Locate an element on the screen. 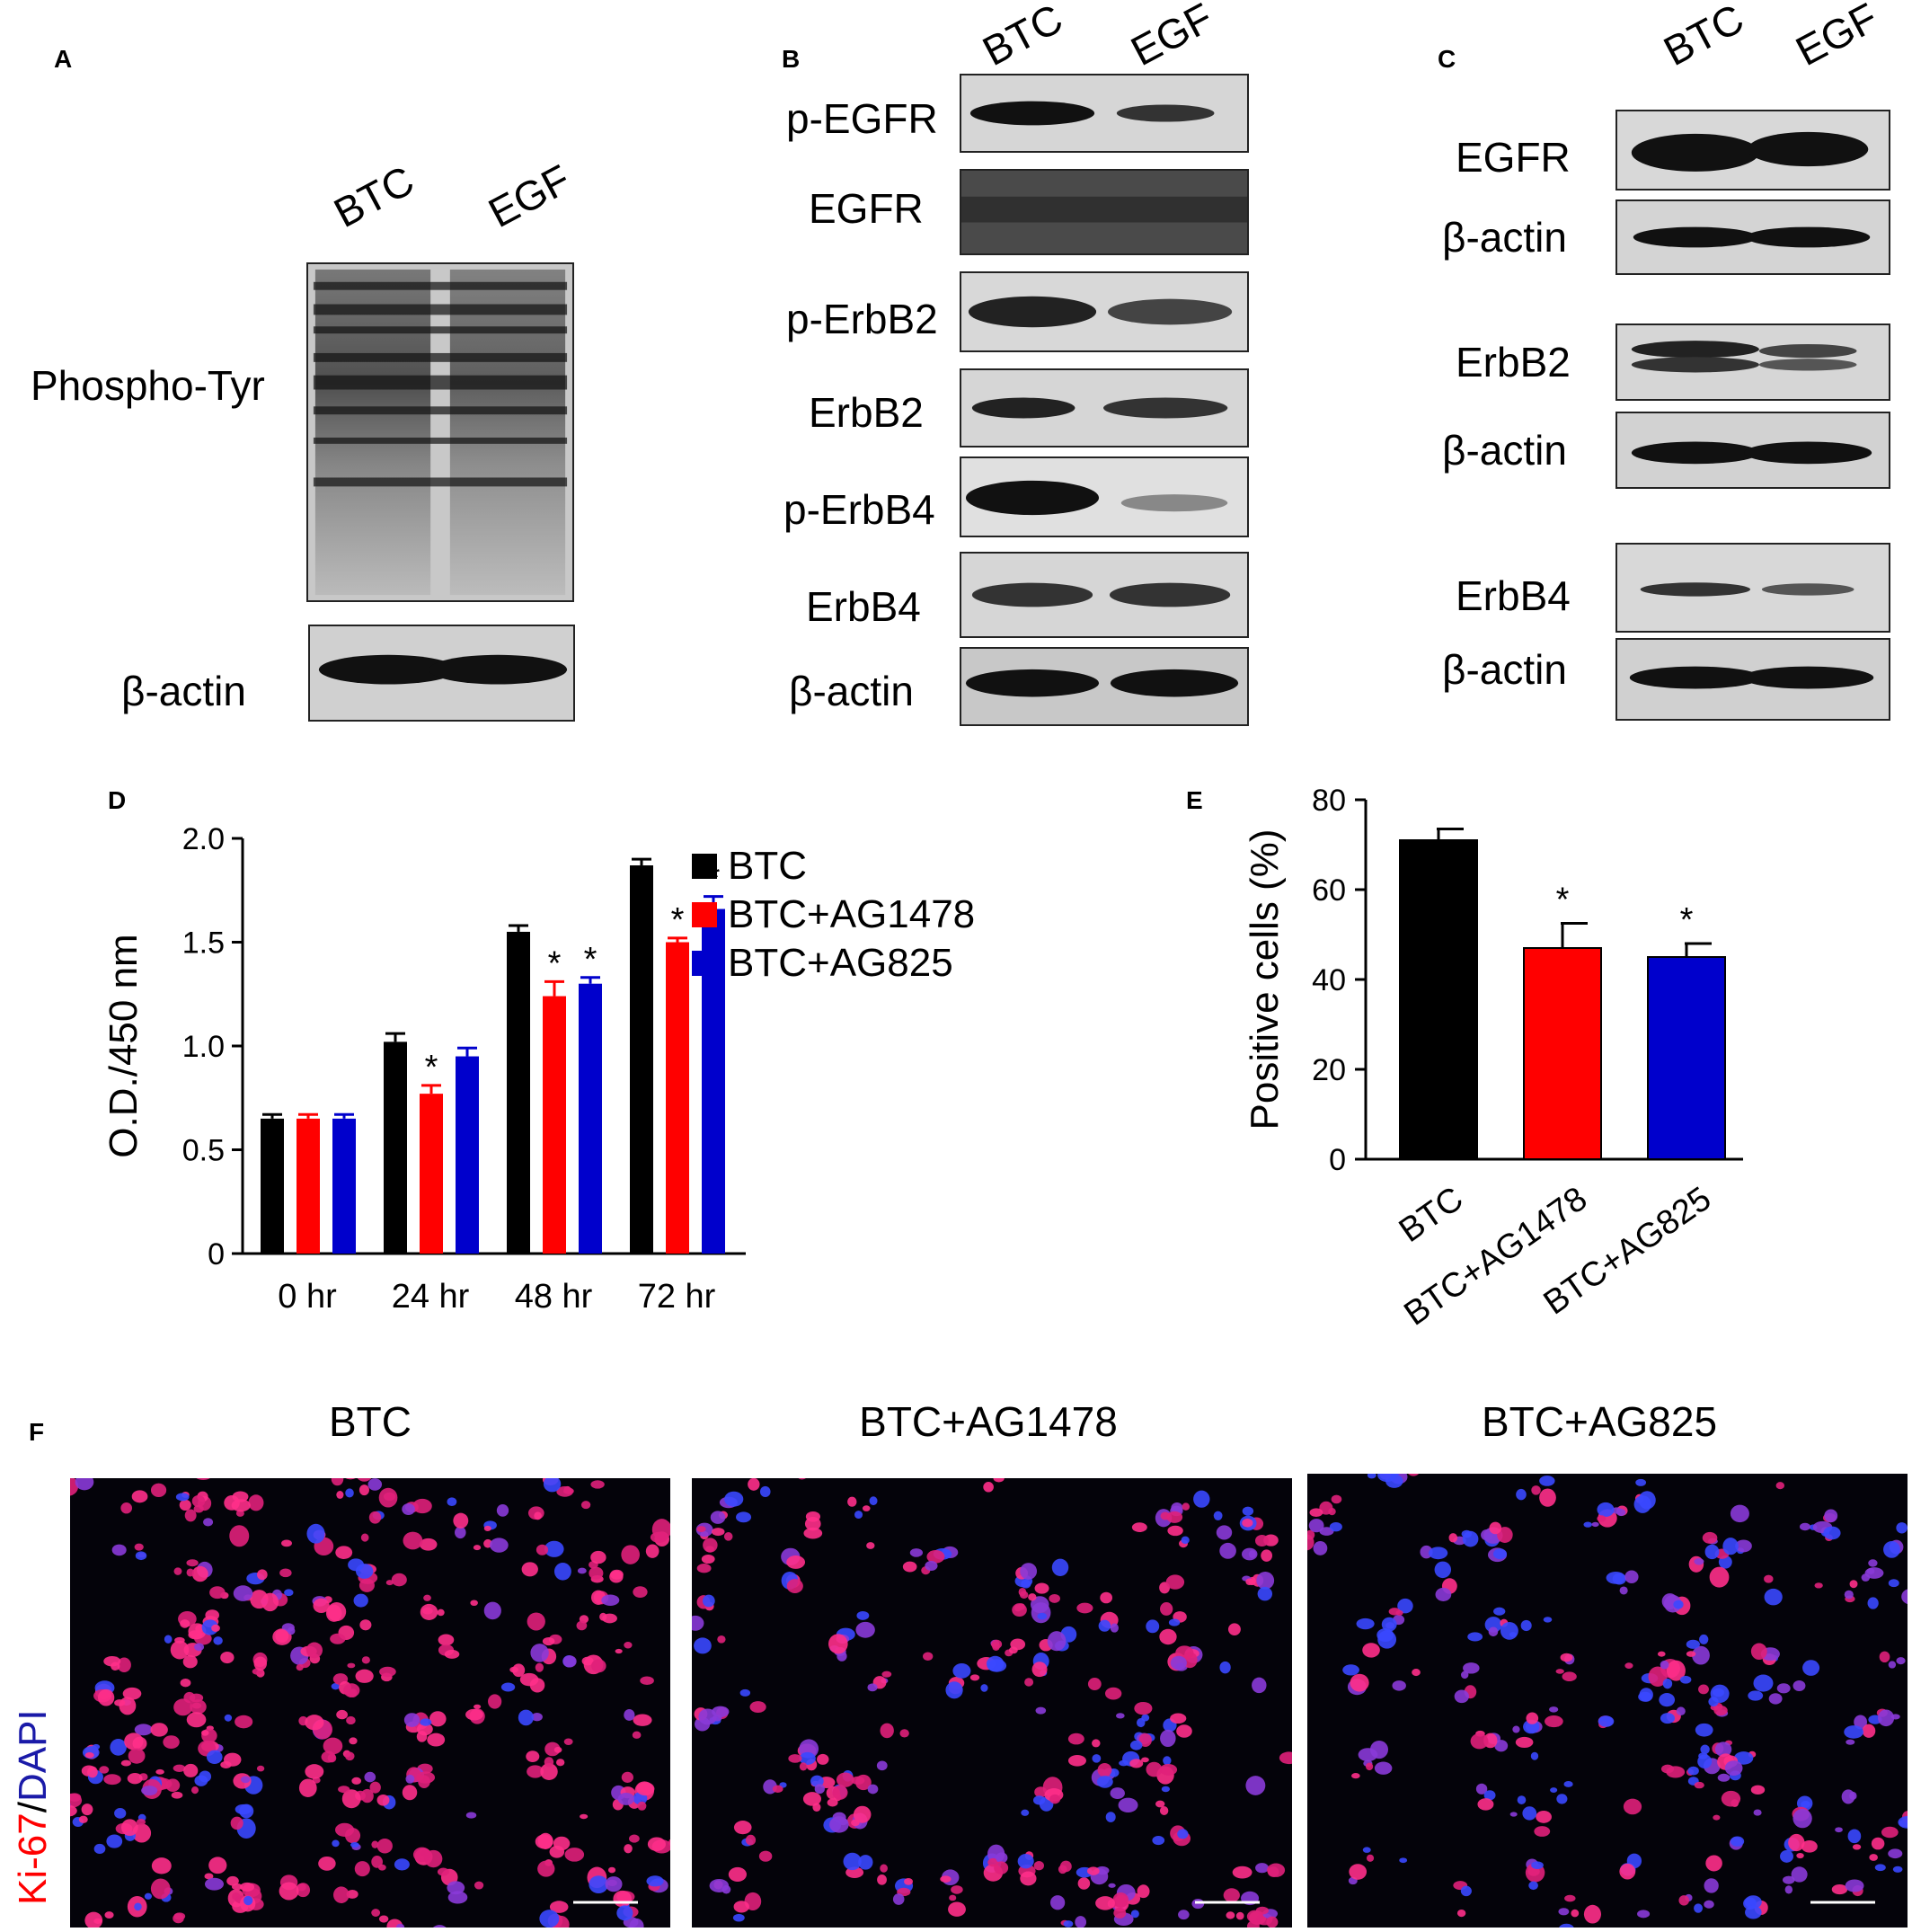 The height and width of the screenshot is (1932, 1912). chart-d-y-tick-label: 0 is located at coordinates (216, 1254).